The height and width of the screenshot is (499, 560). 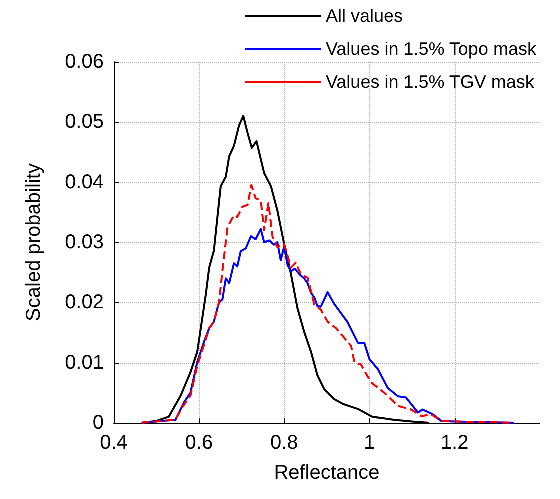 What do you see at coordinates (431, 82) in the screenshot?
I see `legend-label: Values in 1.5% TGV mask` at bounding box center [431, 82].